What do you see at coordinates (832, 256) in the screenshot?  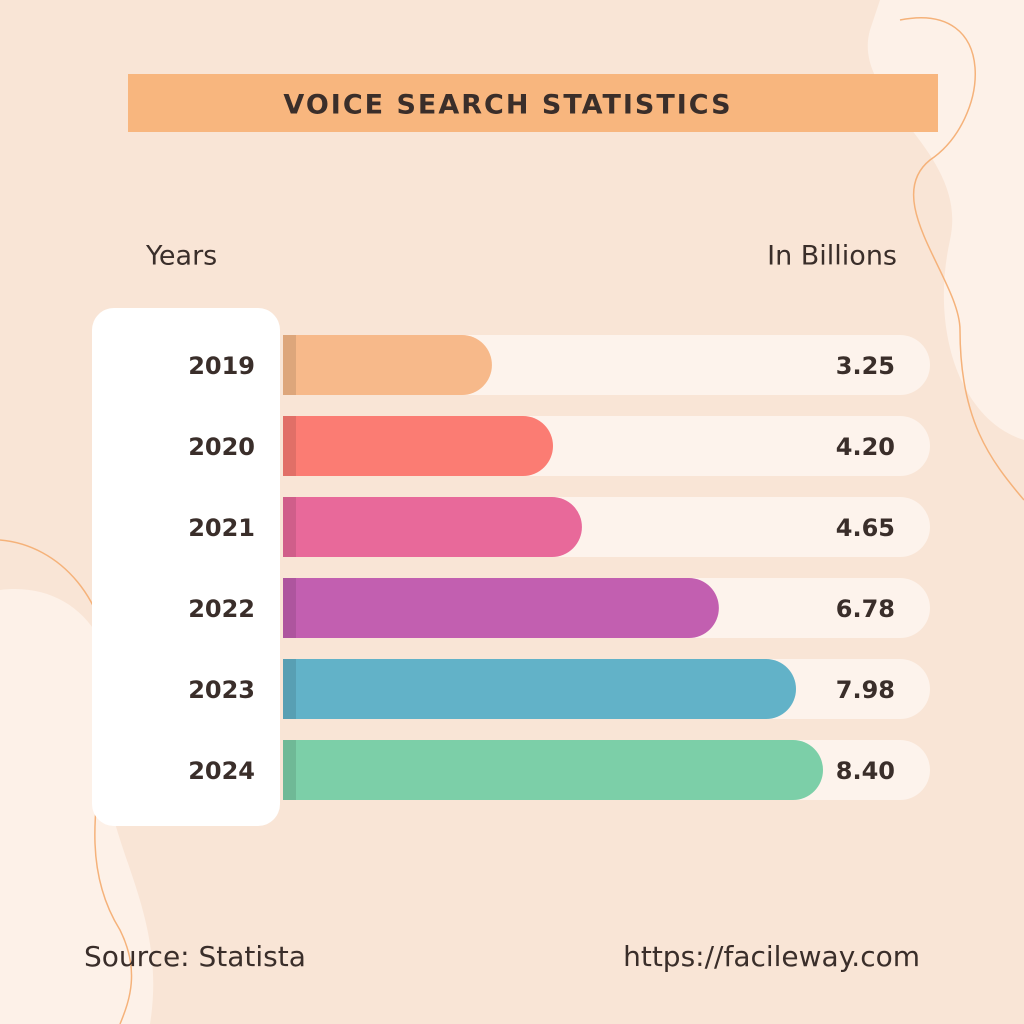 I see `value-header: In Billions` at bounding box center [832, 256].